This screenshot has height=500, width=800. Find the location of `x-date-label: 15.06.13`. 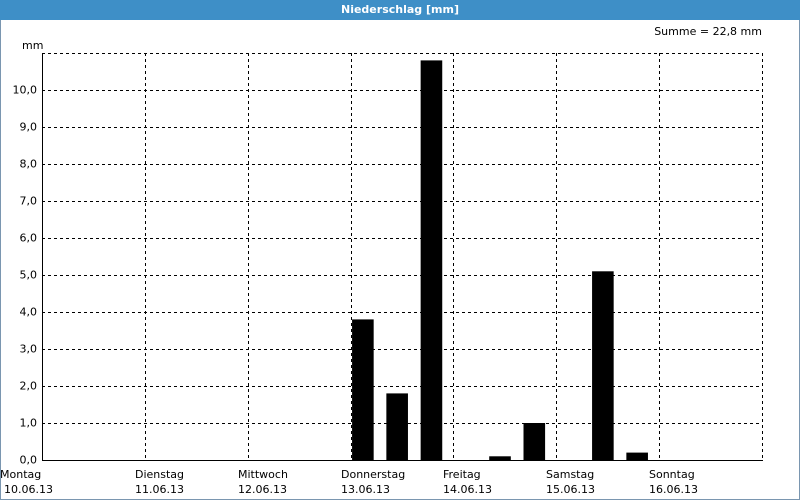

x-date-label: 15.06.13 is located at coordinates (570, 489).